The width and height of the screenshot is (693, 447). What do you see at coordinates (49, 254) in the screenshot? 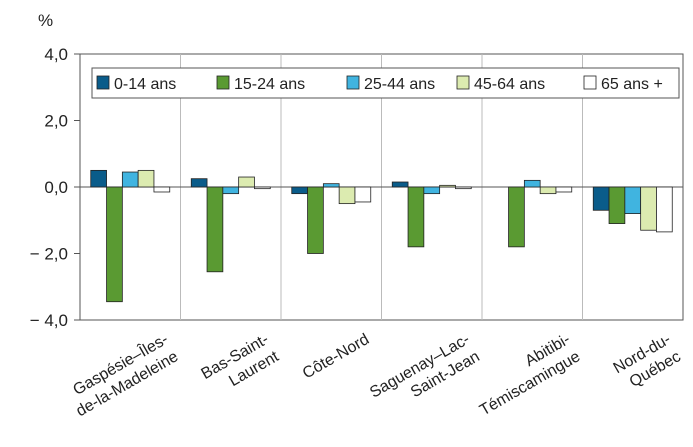
I see `y-tick-label: − 2,0` at bounding box center [49, 254].